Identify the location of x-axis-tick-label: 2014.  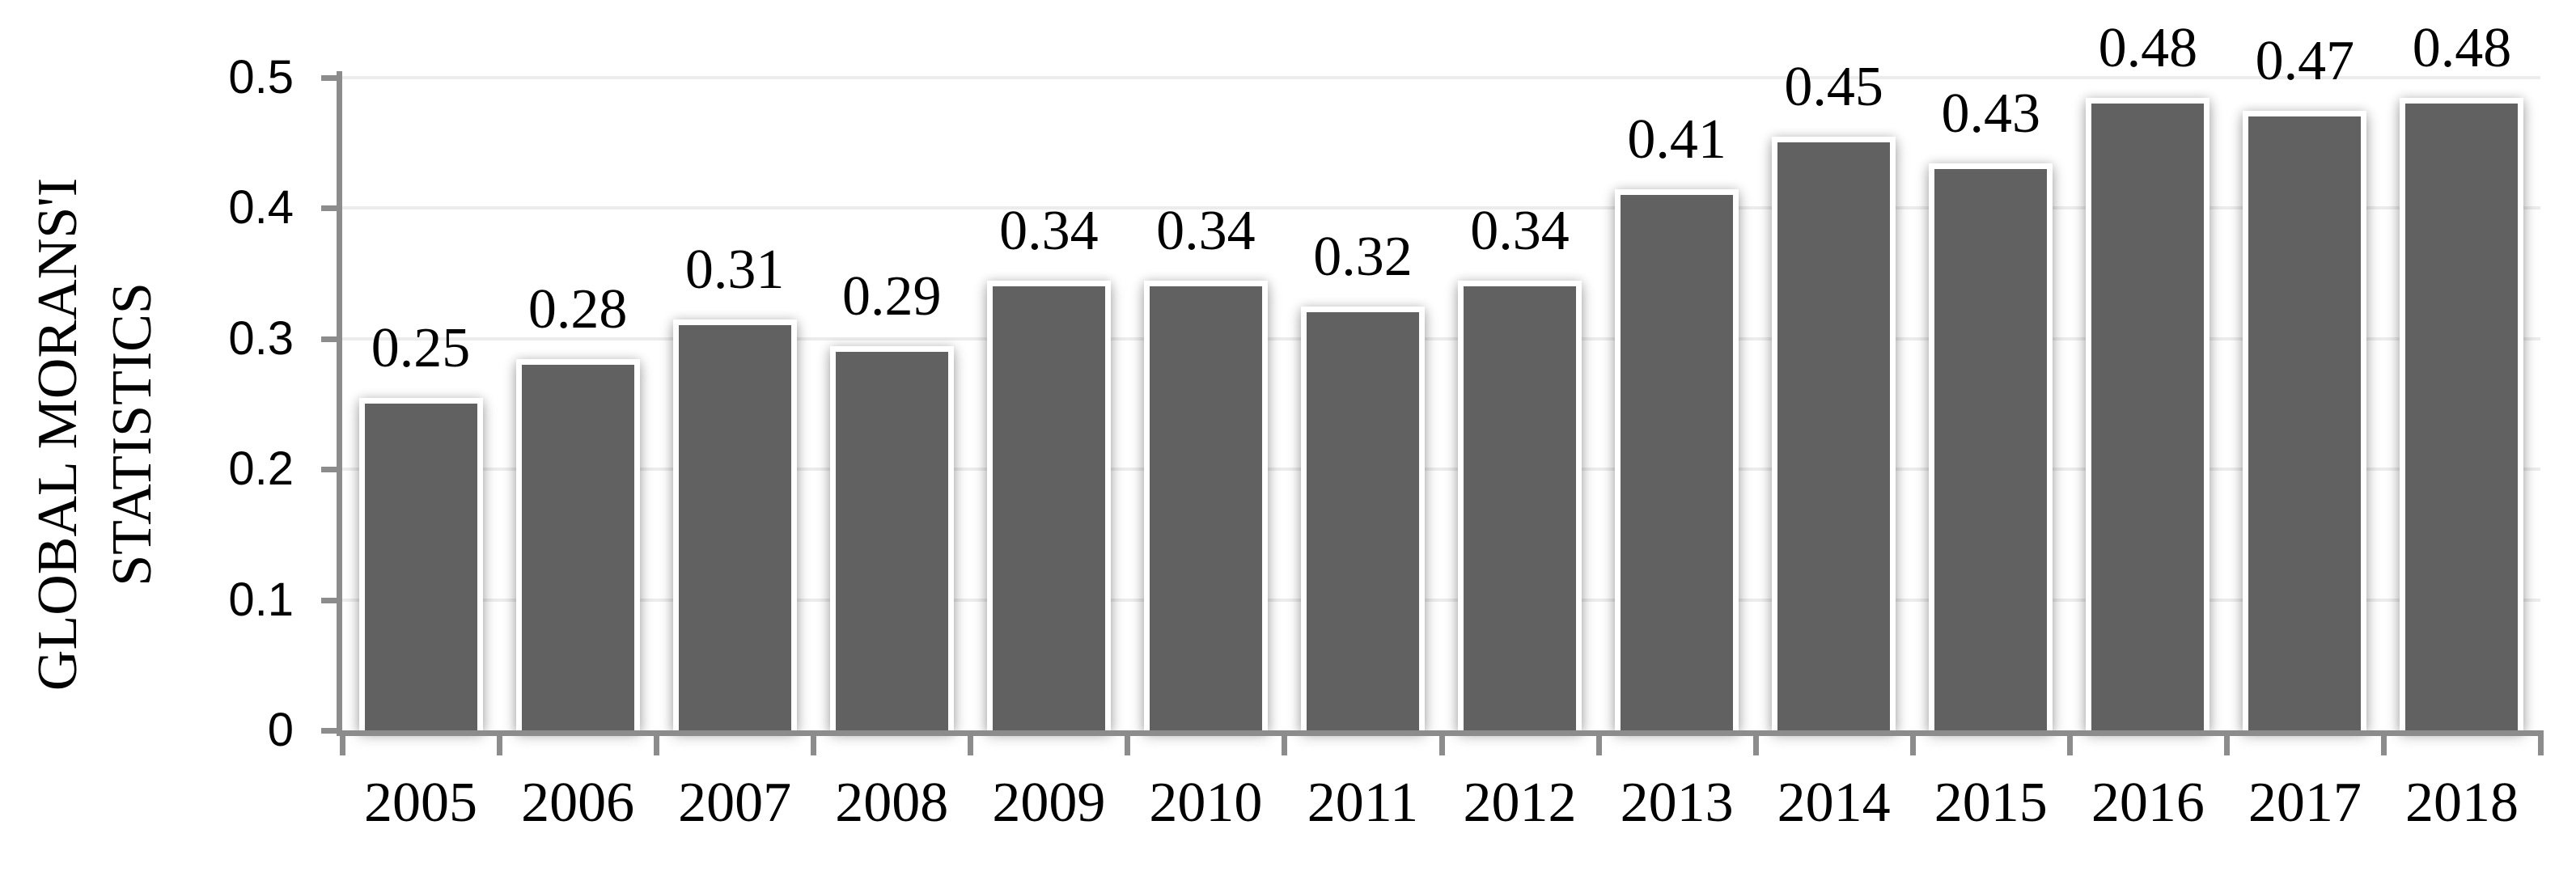
(1834, 803).